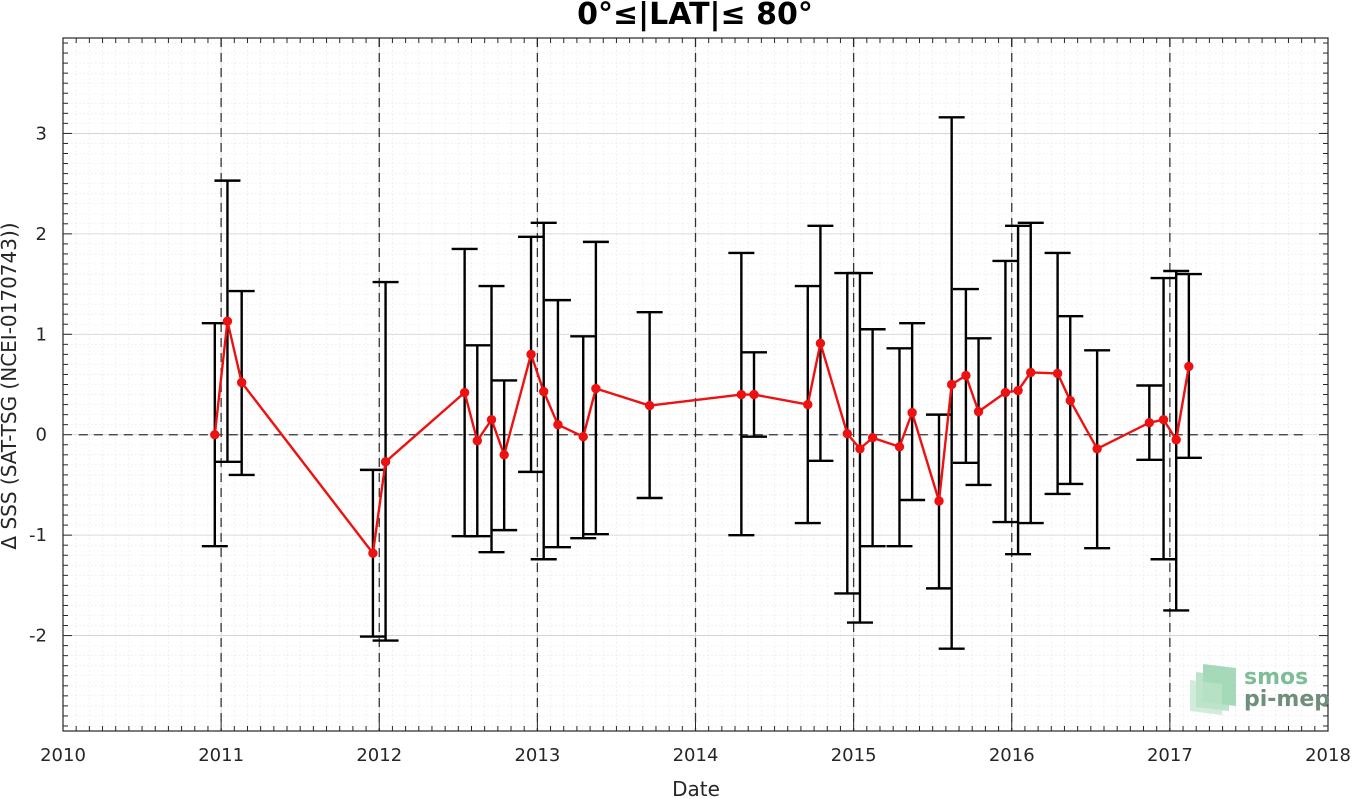 This screenshot has width=1352, height=799. What do you see at coordinates (1170, 755) in the screenshot?
I see `x-tick-label: 2017` at bounding box center [1170, 755].